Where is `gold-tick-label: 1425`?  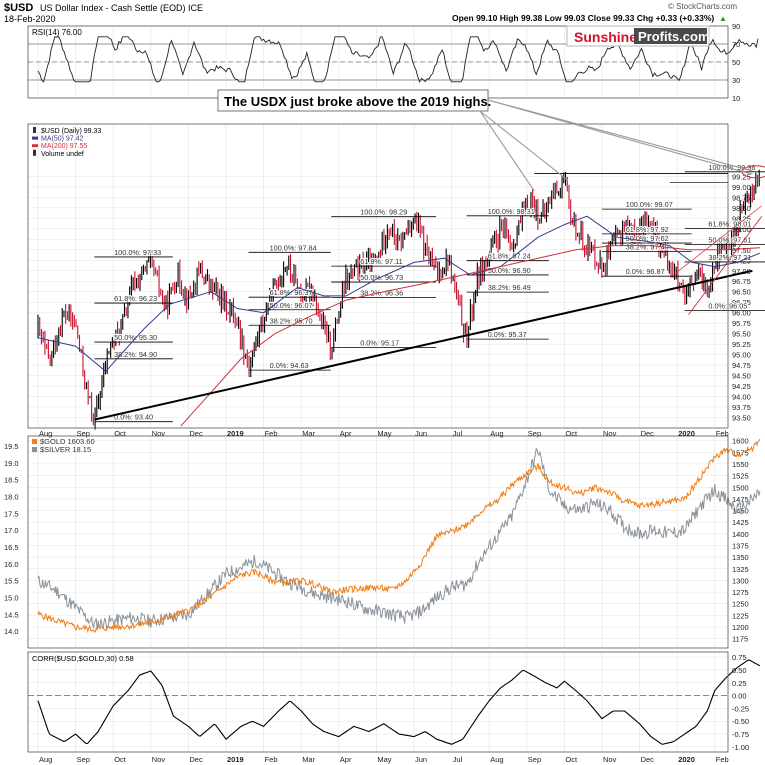 gold-tick-label: 1425 is located at coordinates (740, 522).